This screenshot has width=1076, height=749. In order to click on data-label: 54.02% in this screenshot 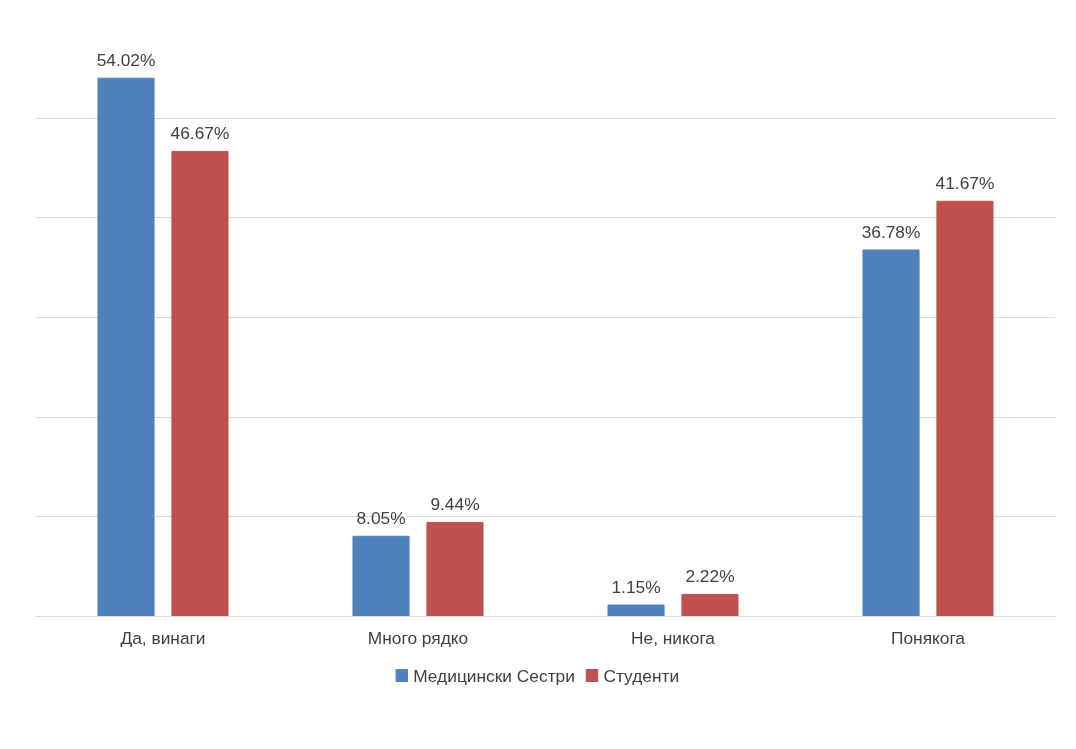, I will do `click(126, 60)`.